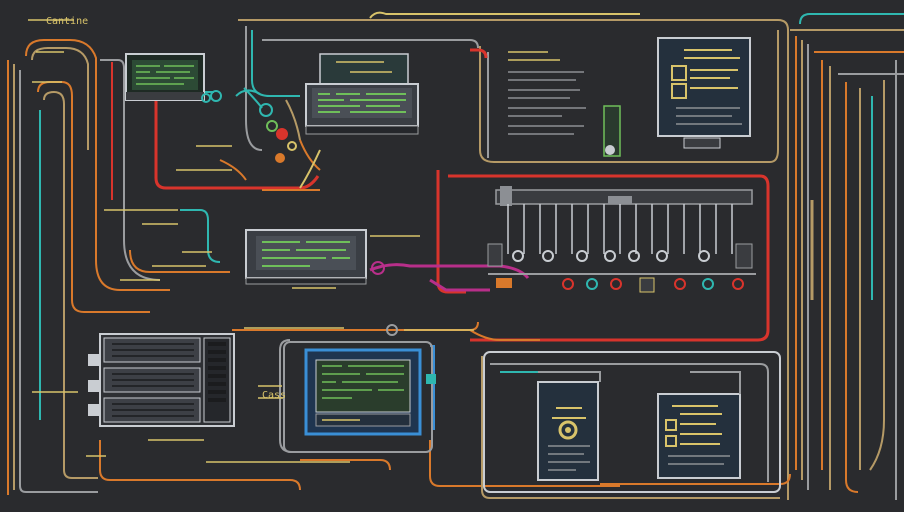  Describe the element at coordinates (704, 93) in the screenshot. I see `info-panel-top-right` at that location.